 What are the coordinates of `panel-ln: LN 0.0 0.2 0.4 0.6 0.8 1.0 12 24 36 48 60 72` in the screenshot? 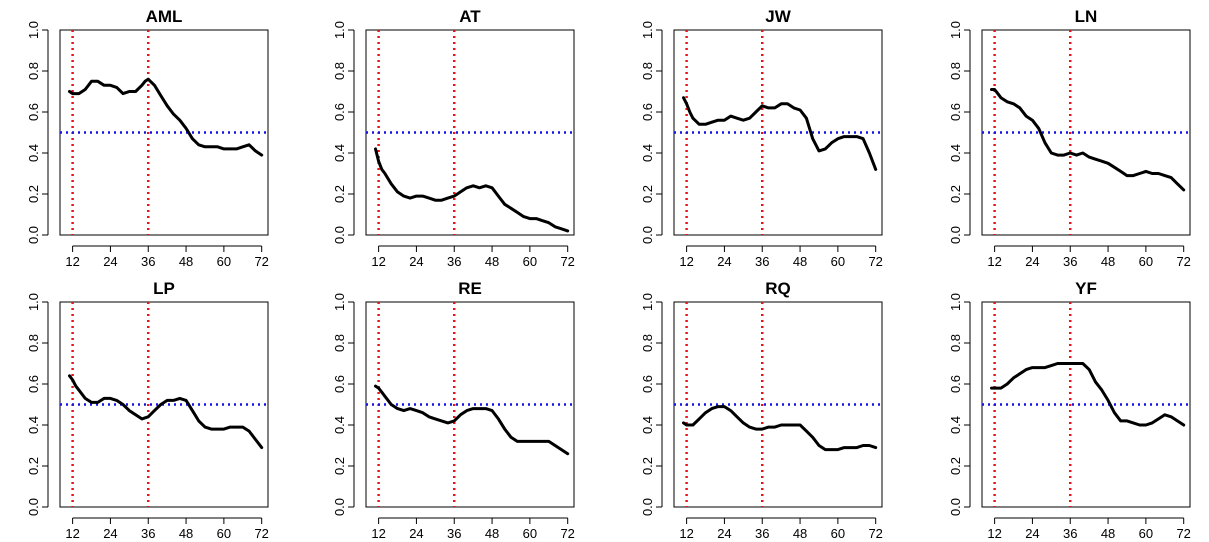 It's located at (1069, 138).